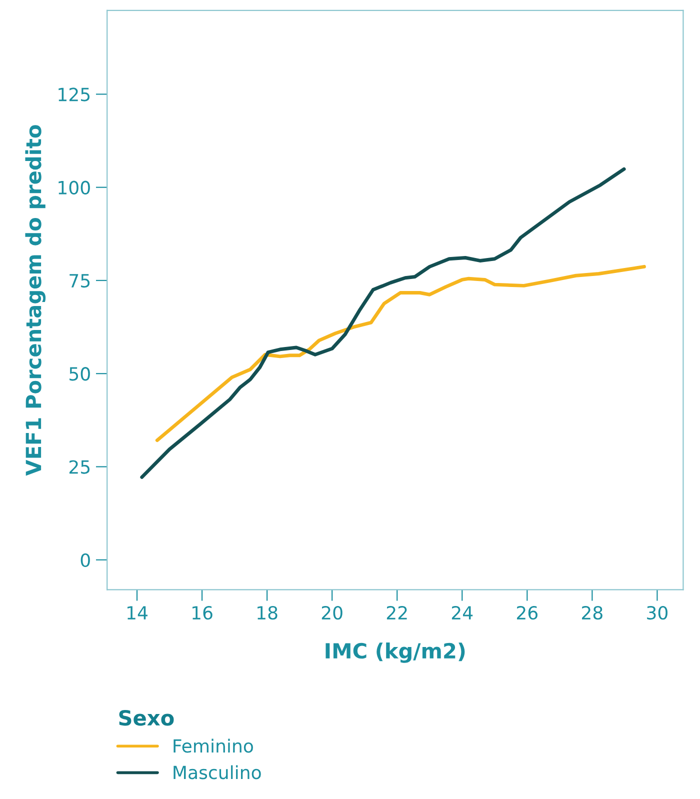  What do you see at coordinates (138, 613) in the screenshot?
I see `x-tick-label: 14` at bounding box center [138, 613].